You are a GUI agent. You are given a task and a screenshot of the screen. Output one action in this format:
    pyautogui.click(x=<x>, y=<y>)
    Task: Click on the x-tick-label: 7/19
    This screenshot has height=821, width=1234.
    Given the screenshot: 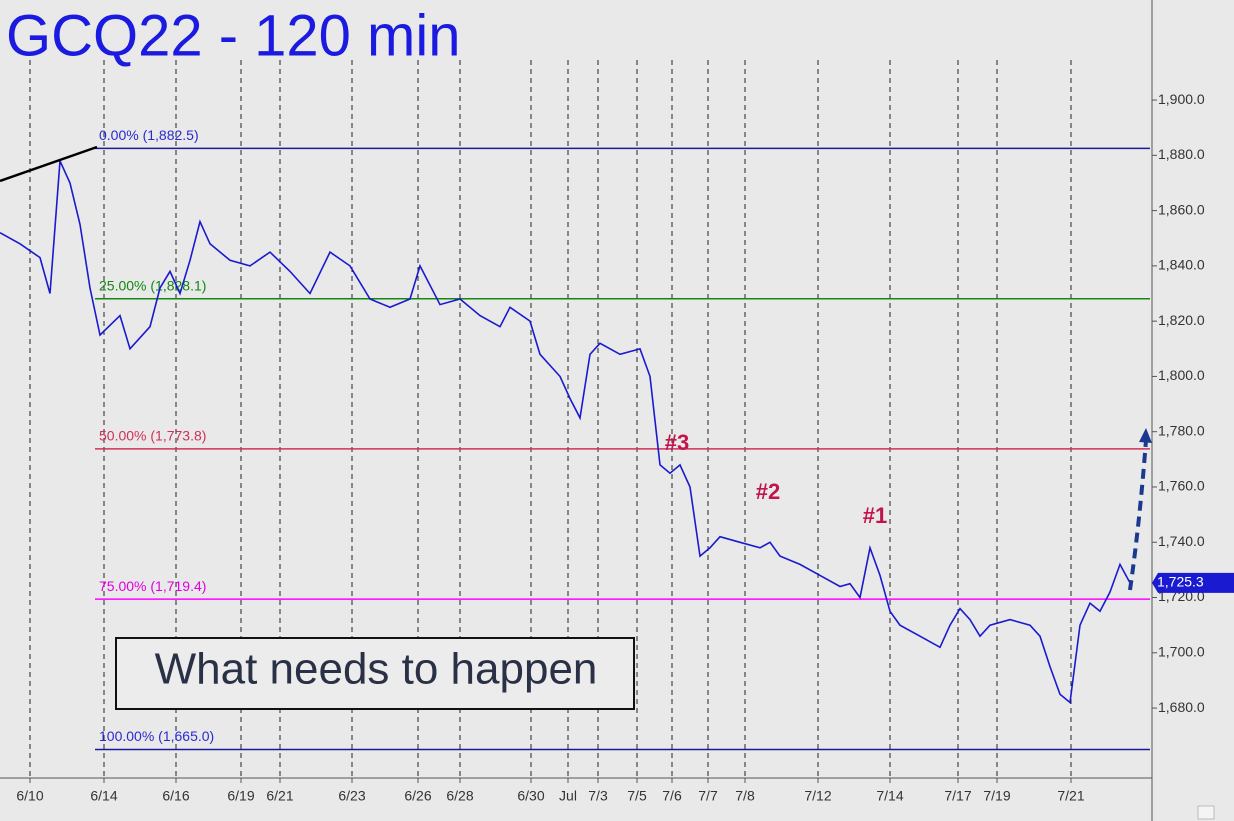 What is the action you would take?
    pyautogui.click(x=996, y=796)
    